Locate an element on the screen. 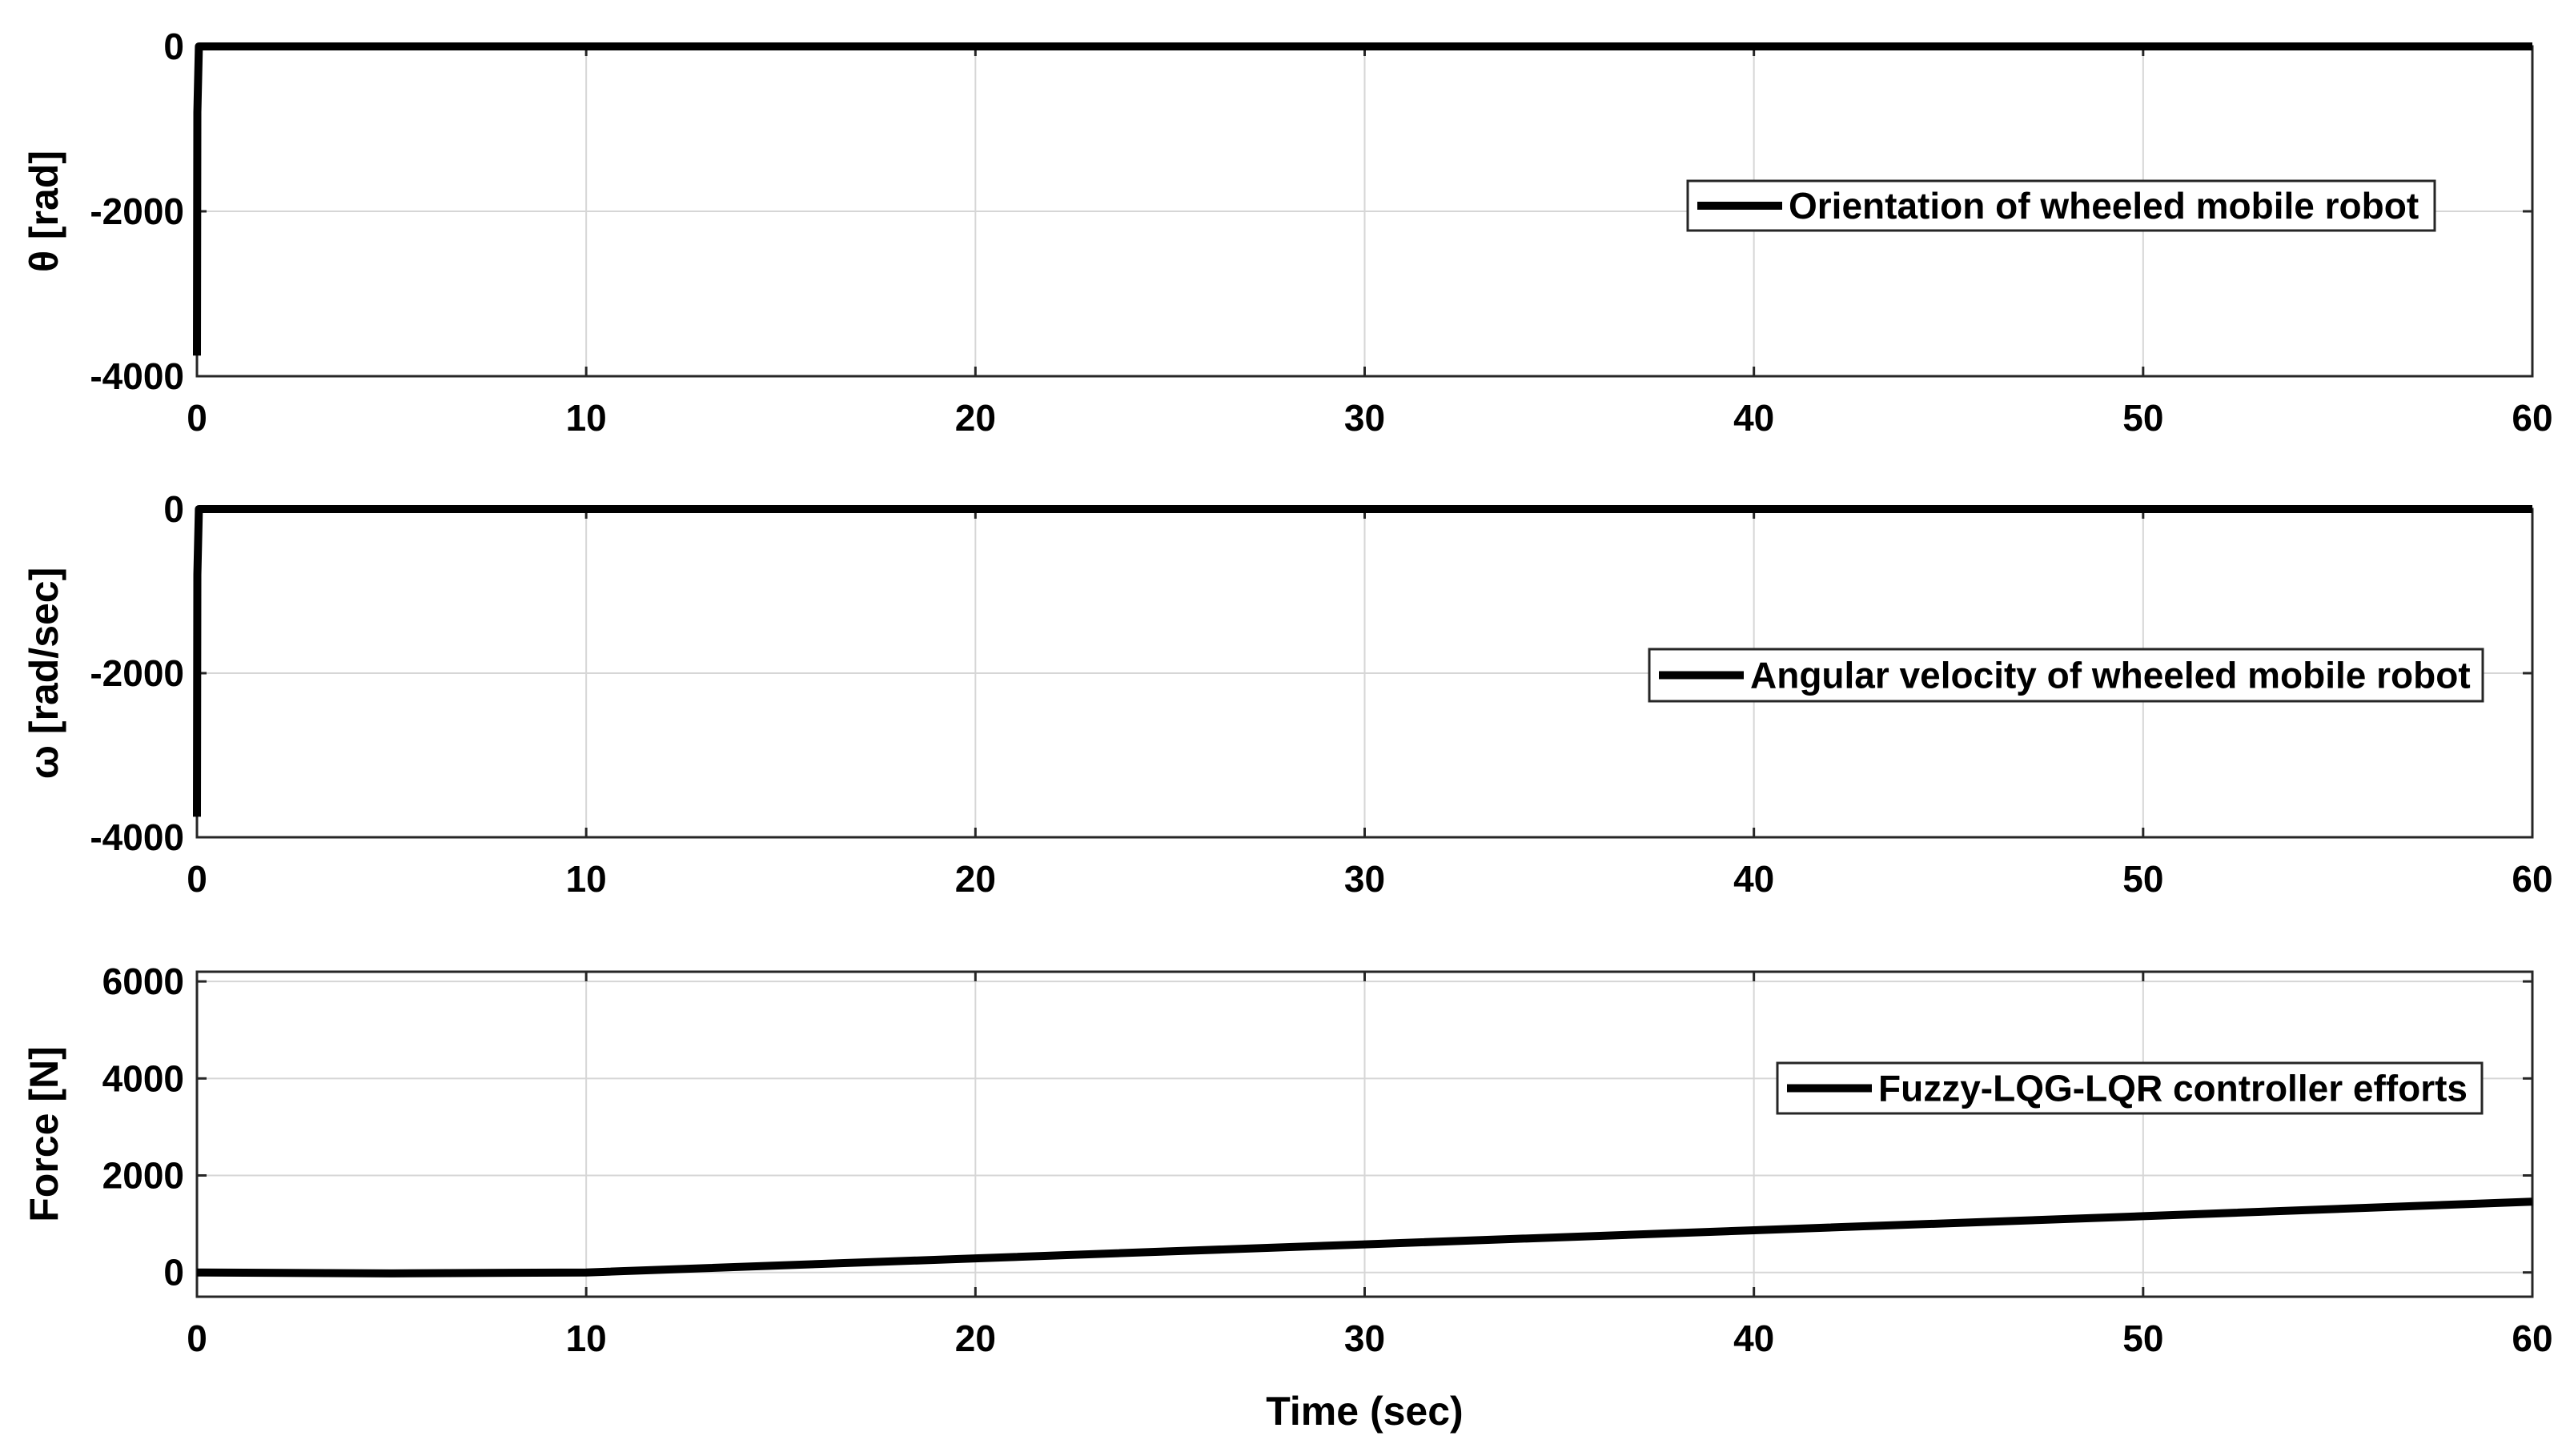 This screenshot has width=2574, height=1456. legend-label: Fuzzy-LQG-LQR controller efforts is located at coordinates (2173, 1088).